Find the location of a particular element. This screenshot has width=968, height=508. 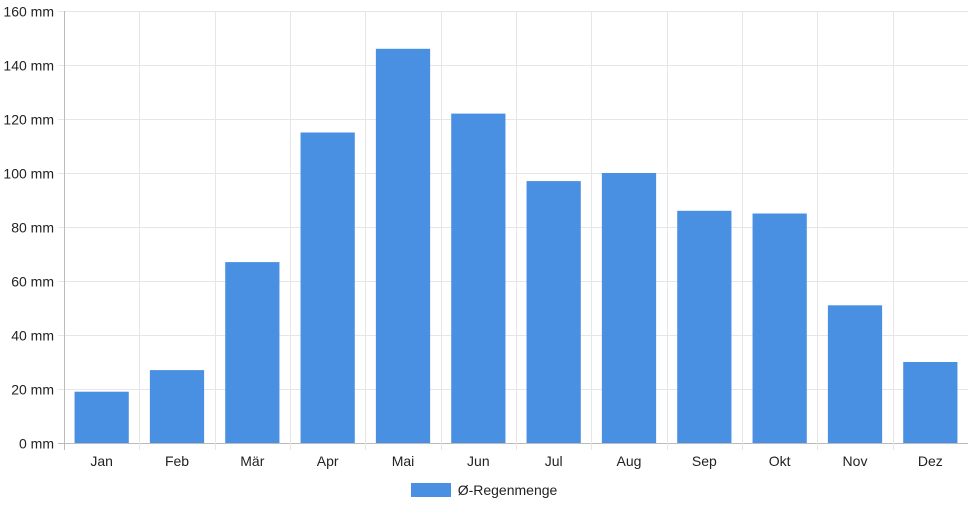

x-tick-label: Feb is located at coordinates (177, 461).